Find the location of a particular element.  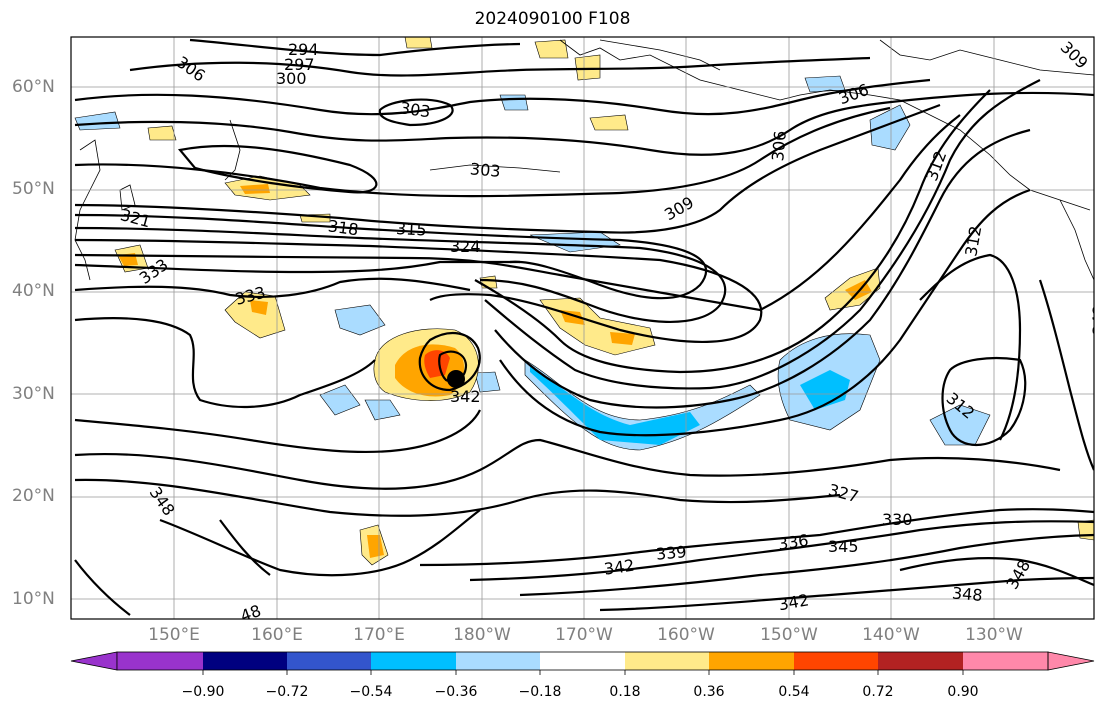

lon-label-160w: 160°W is located at coordinates (686, 635).